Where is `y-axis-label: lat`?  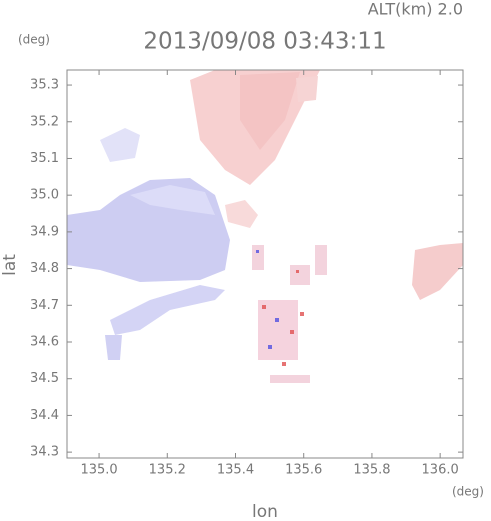 y-axis-label: lat is located at coordinates (10, 265).